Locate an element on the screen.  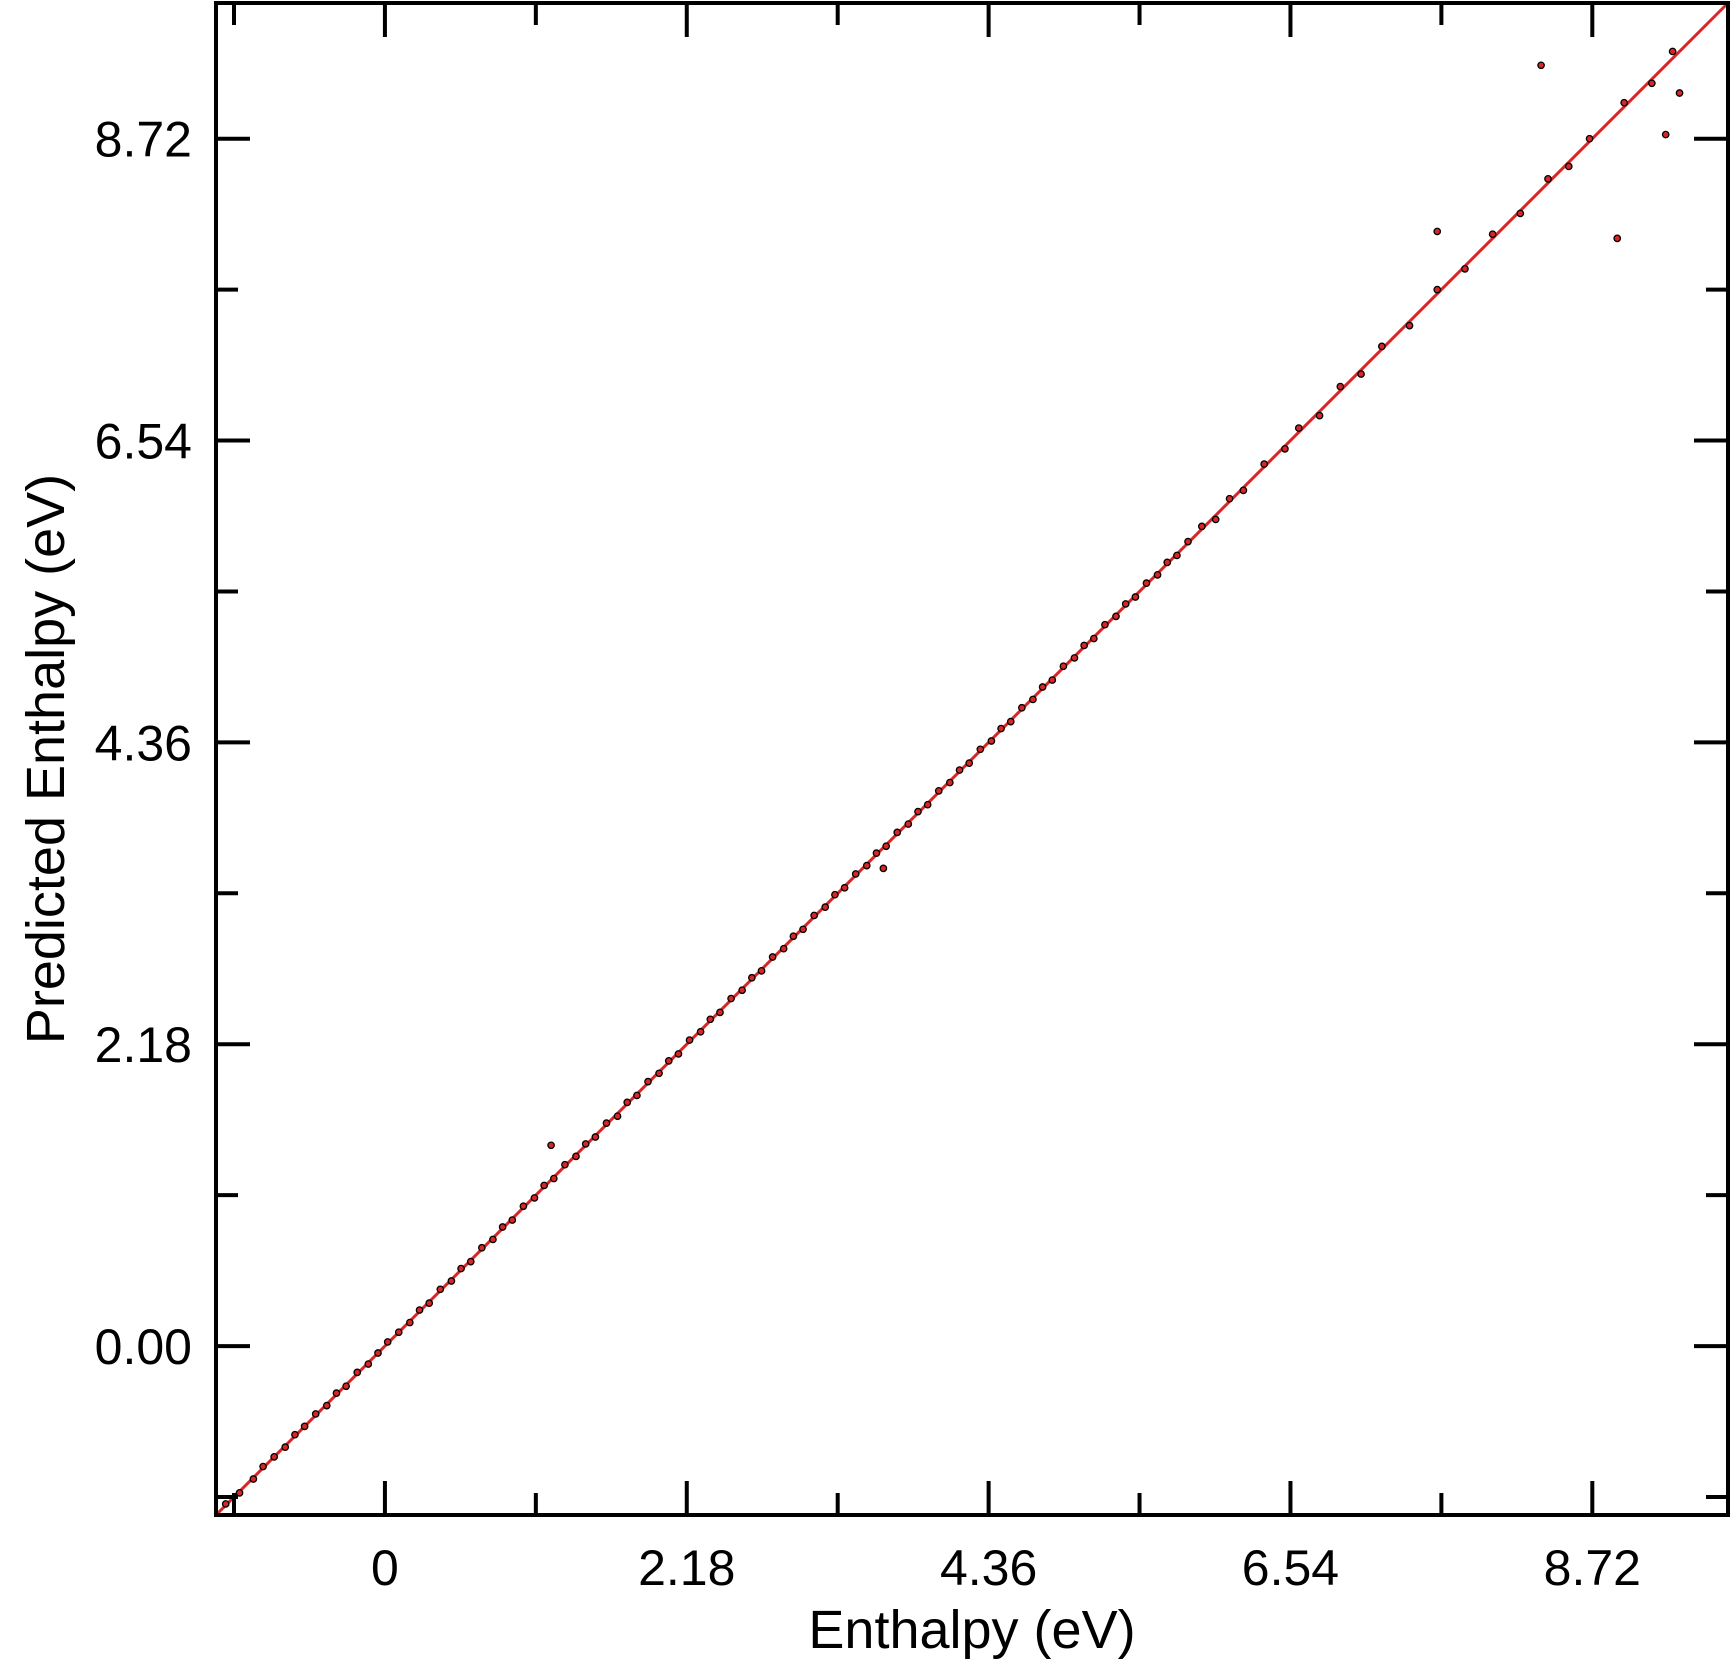
y-tick-label: 8.72 is located at coordinates (143, 140).